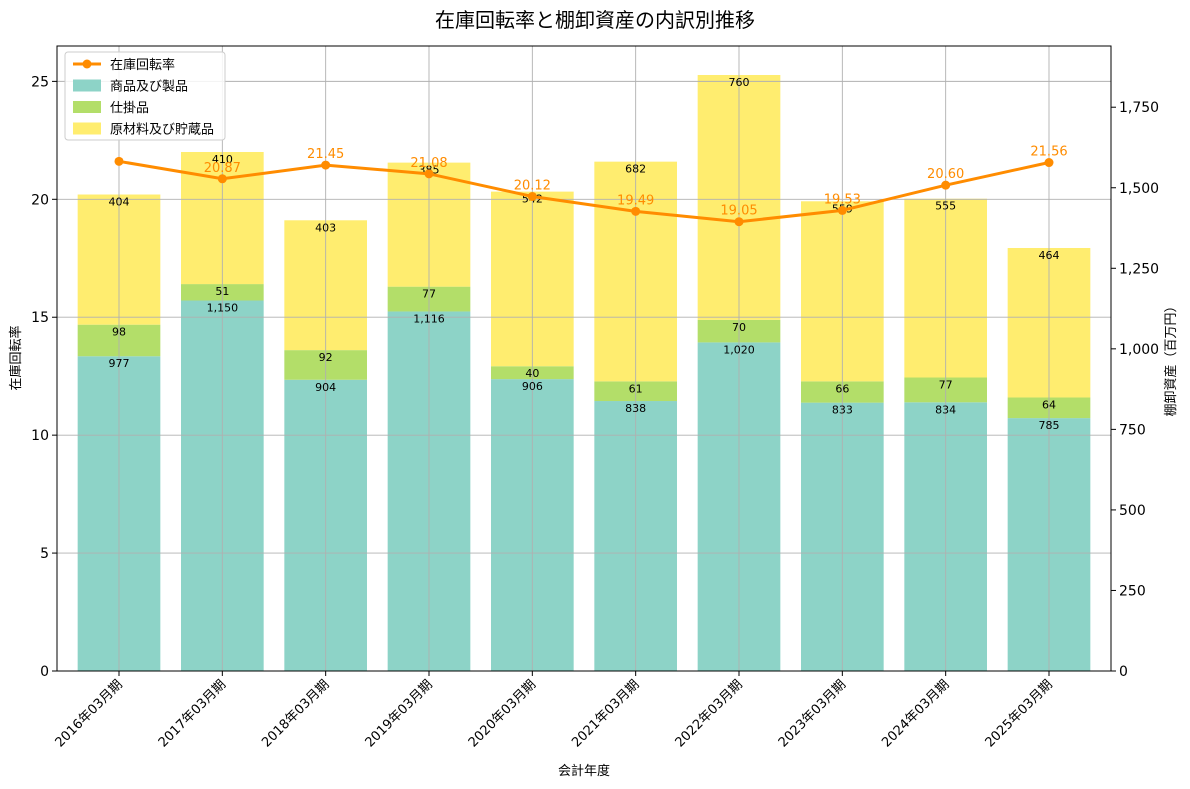 The width and height of the screenshot is (1190, 789). I want to click on y-right-tick-label-3: 750, so click(1132, 430).